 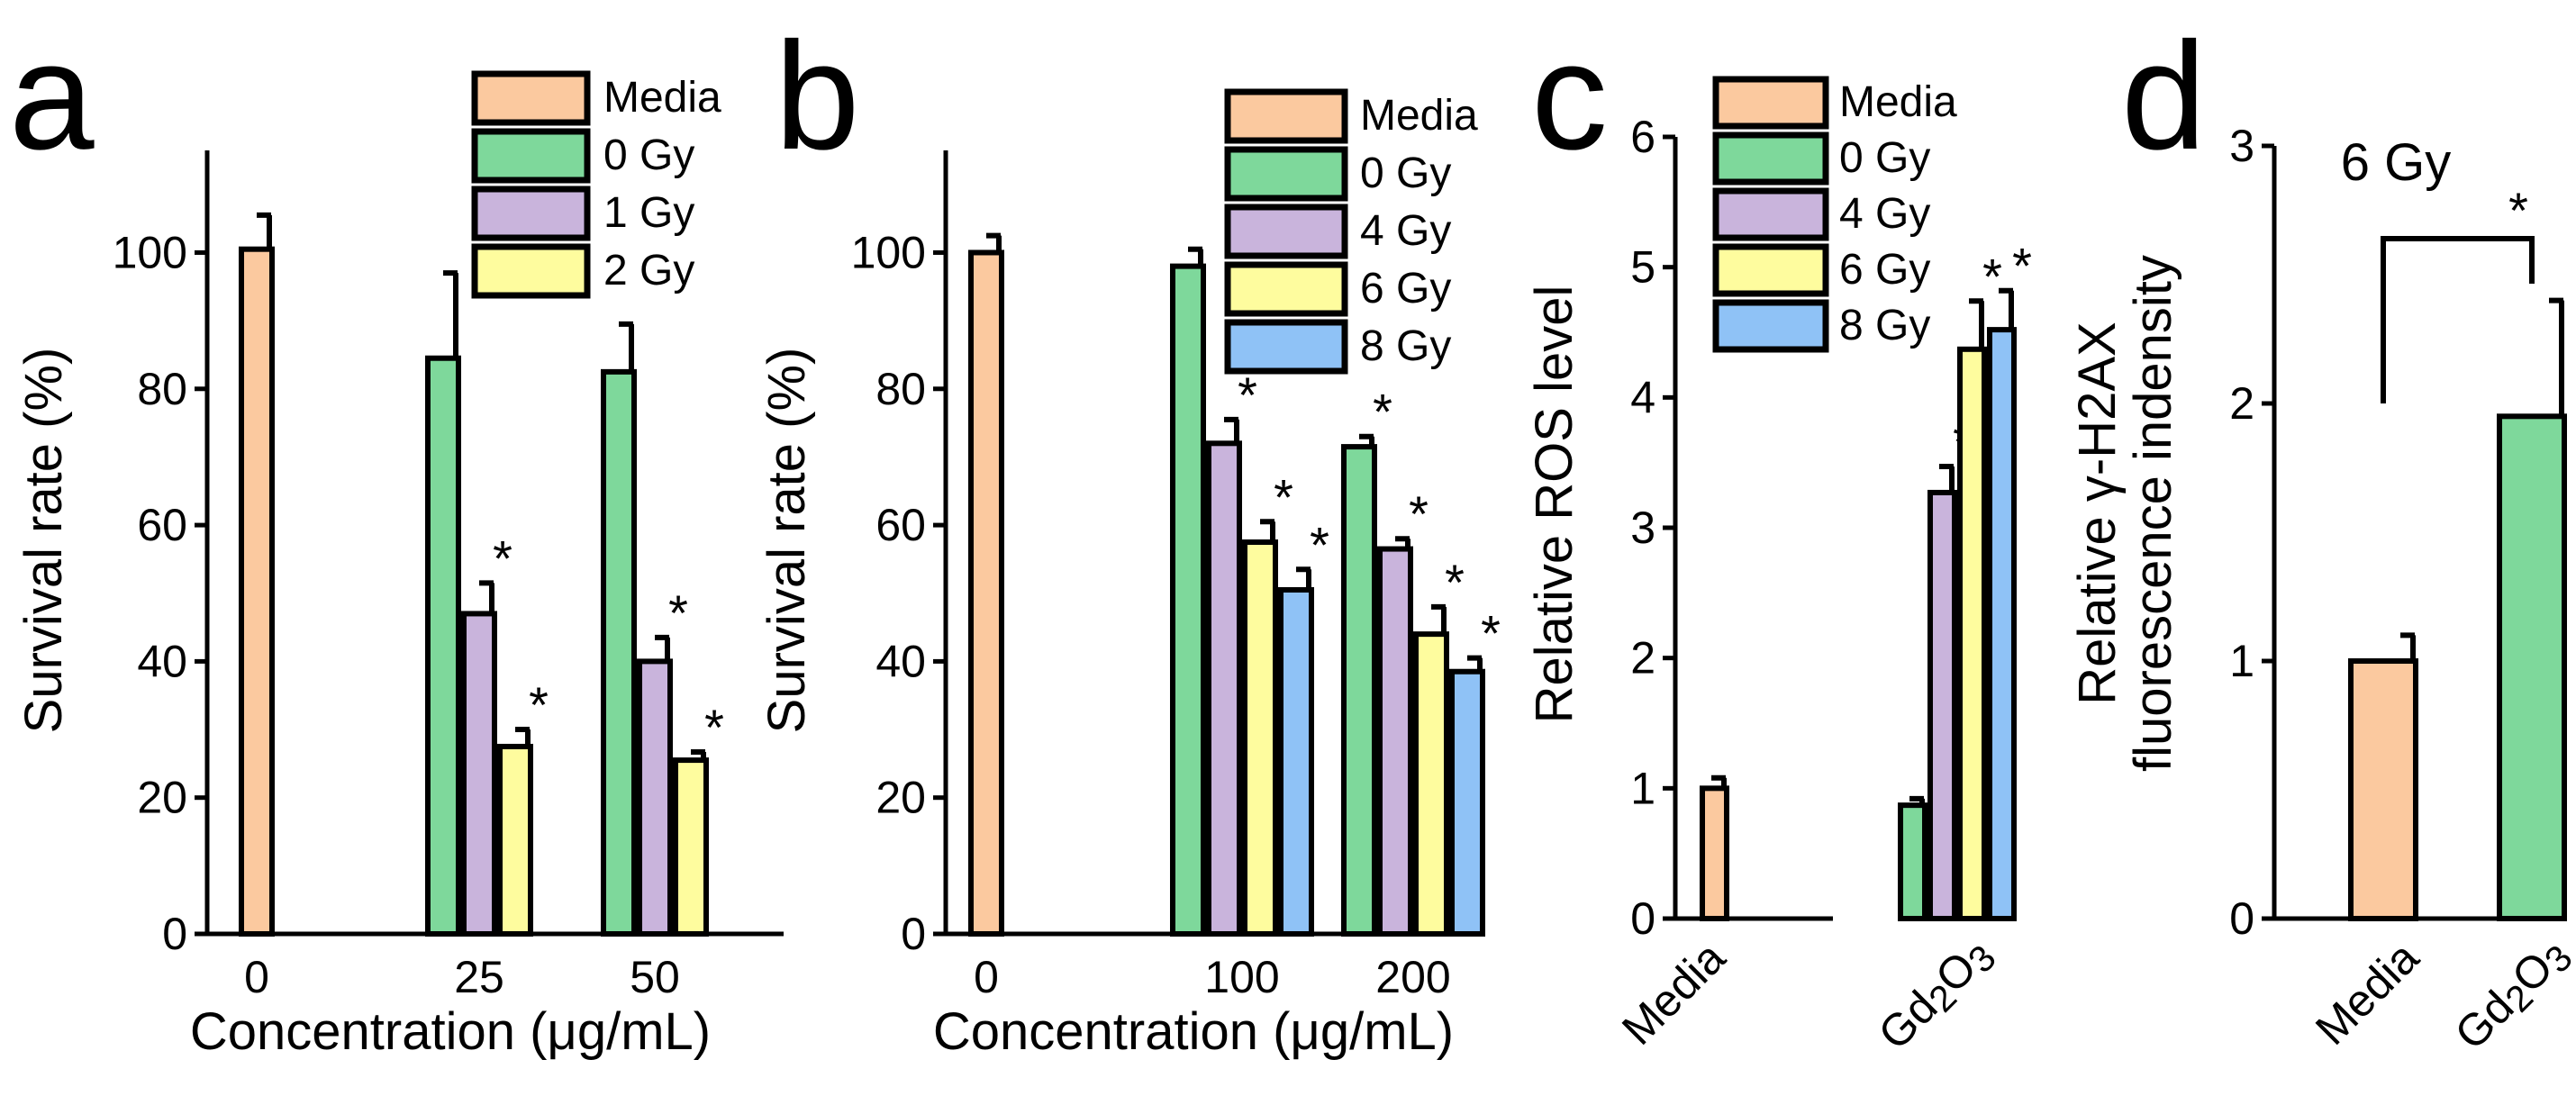 I want to click on legend: Media 0 Gy 4 Gy 6 Gy 8 Gy, so click(x=1351, y=232).